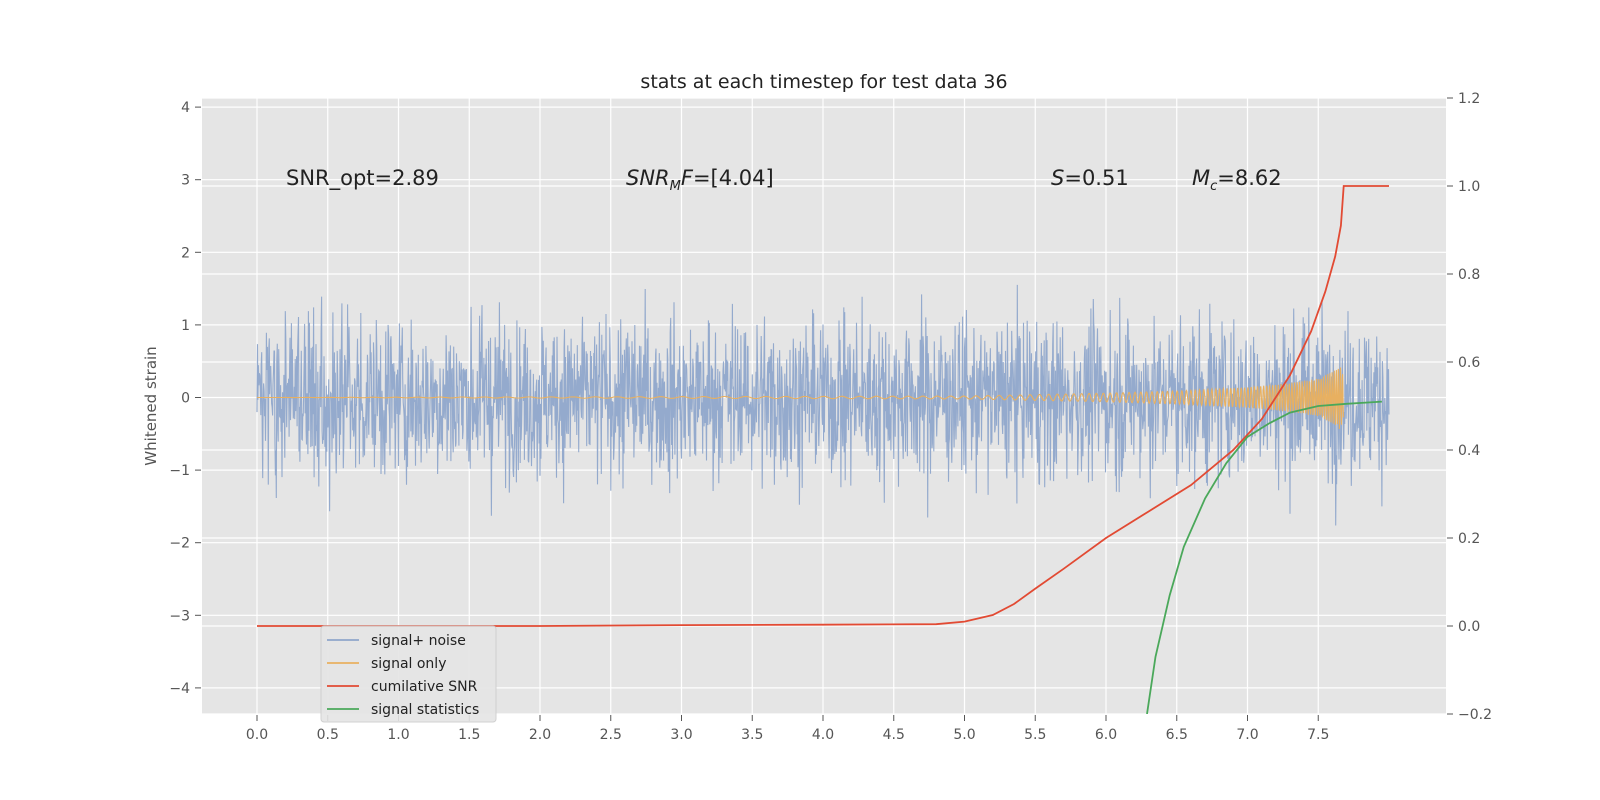 This screenshot has width=1600, height=800. What do you see at coordinates (752, 735) in the screenshot?
I see `x-tick-label: 3.5` at bounding box center [752, 735].